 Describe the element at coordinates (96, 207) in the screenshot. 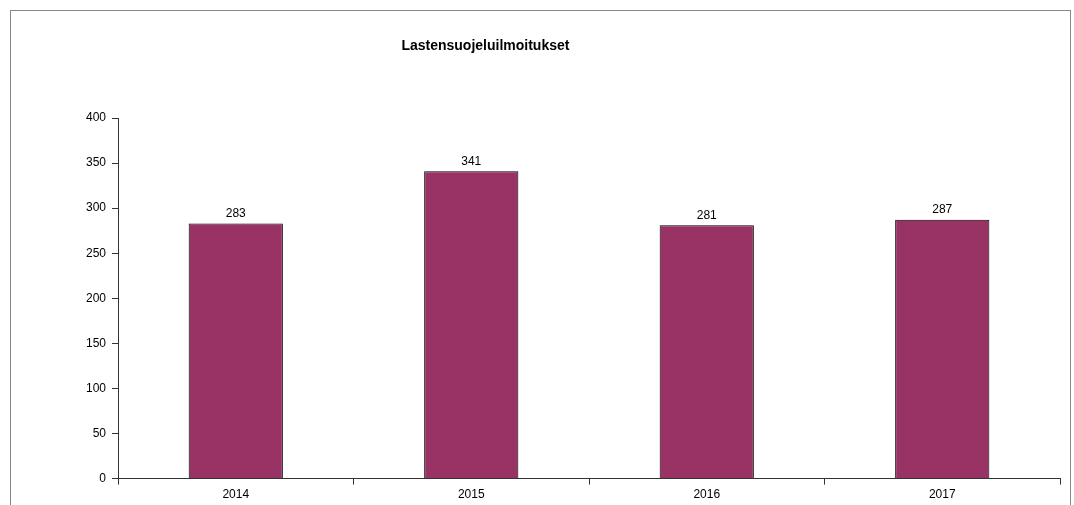

I see `y-tick-label: 300` at that location.